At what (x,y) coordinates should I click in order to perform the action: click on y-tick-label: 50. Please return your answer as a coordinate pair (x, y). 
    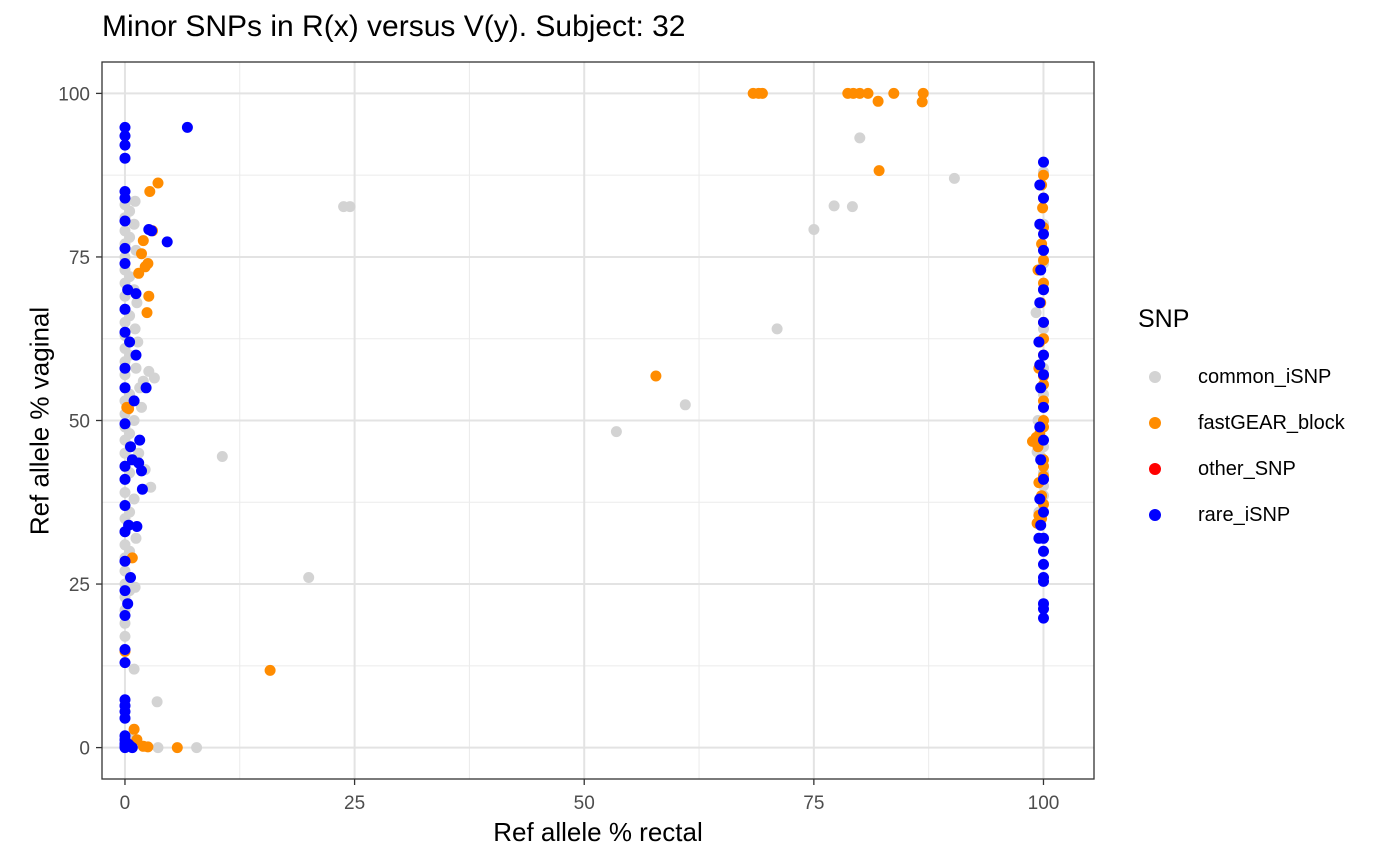
    Looking at the image, I should click on (79, 422).